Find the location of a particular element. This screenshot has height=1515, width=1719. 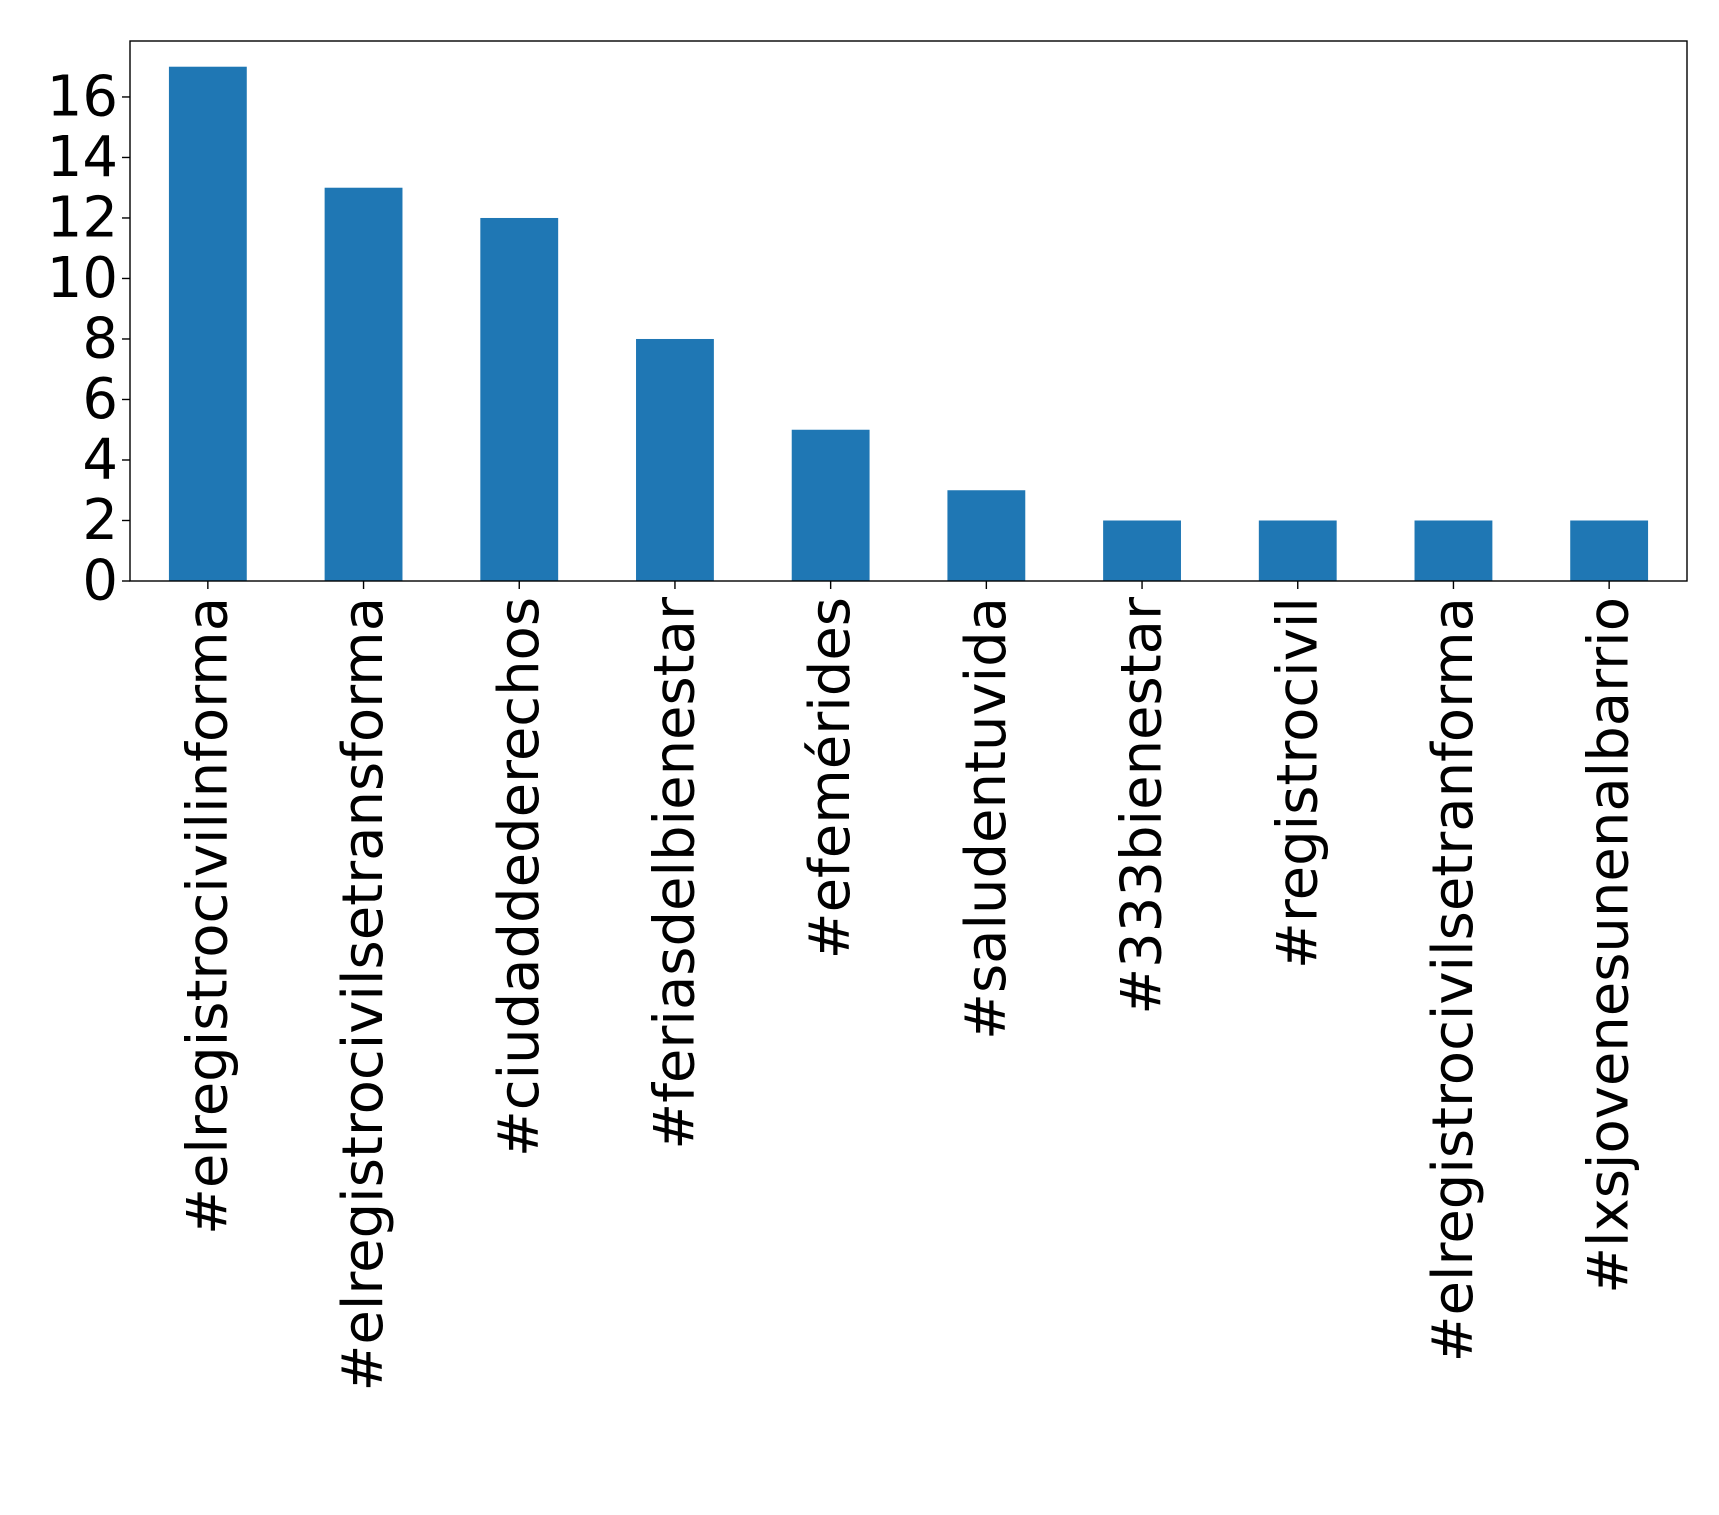

x-tick-label: #333bienestar is located at coordinates (1142, 805).